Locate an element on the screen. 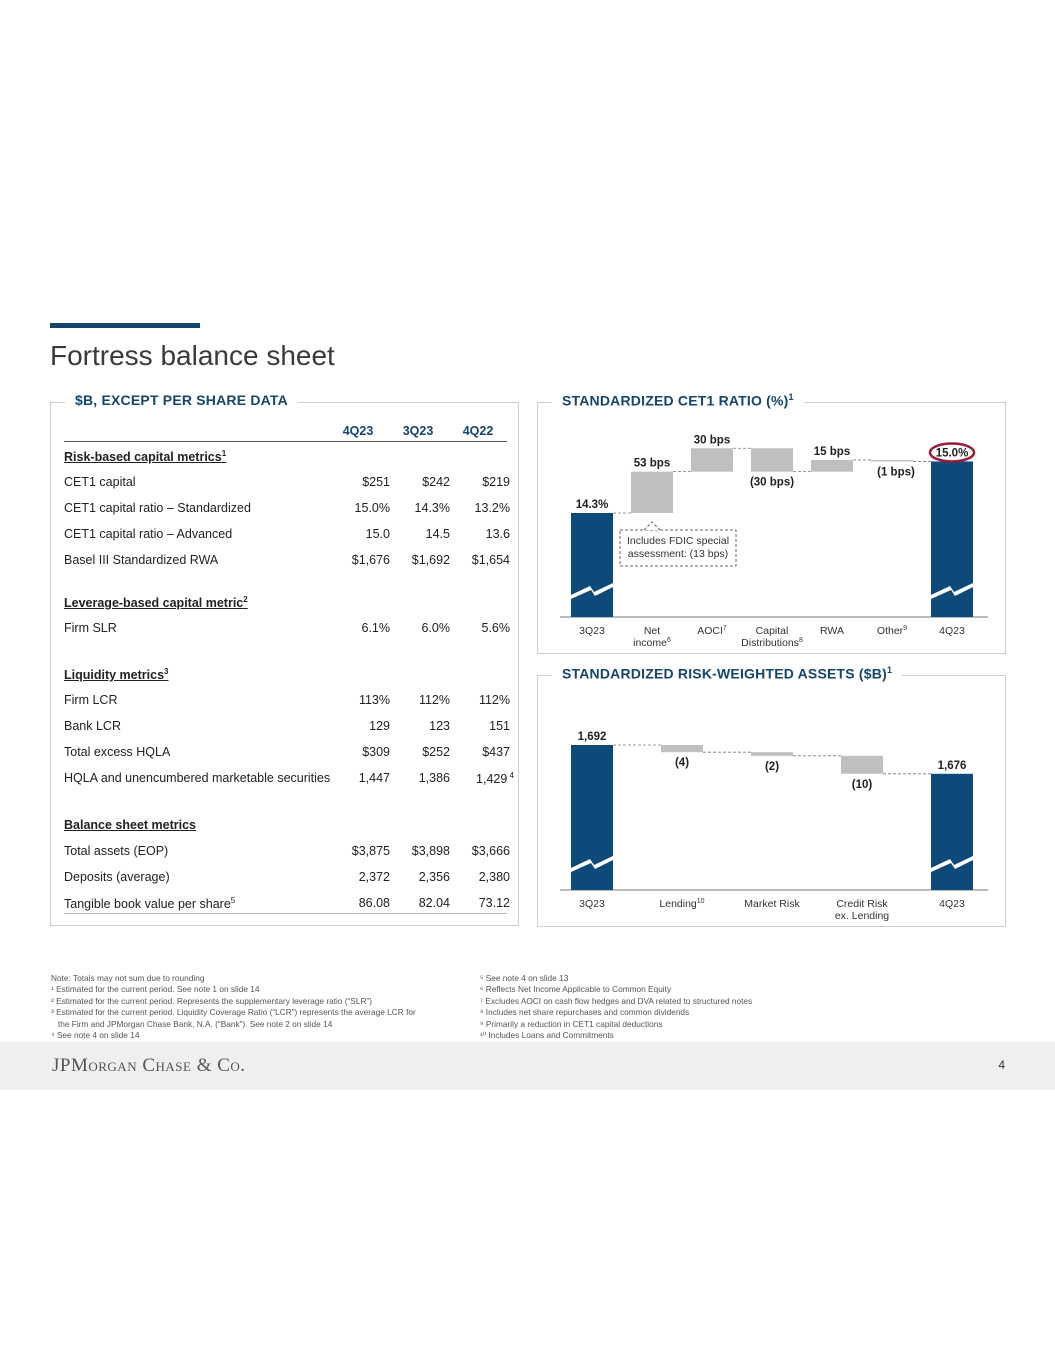 This screenshot has height=1365, width=1055. section-heading-row: Balance sheet metrics is located at coordinates (287, 828).